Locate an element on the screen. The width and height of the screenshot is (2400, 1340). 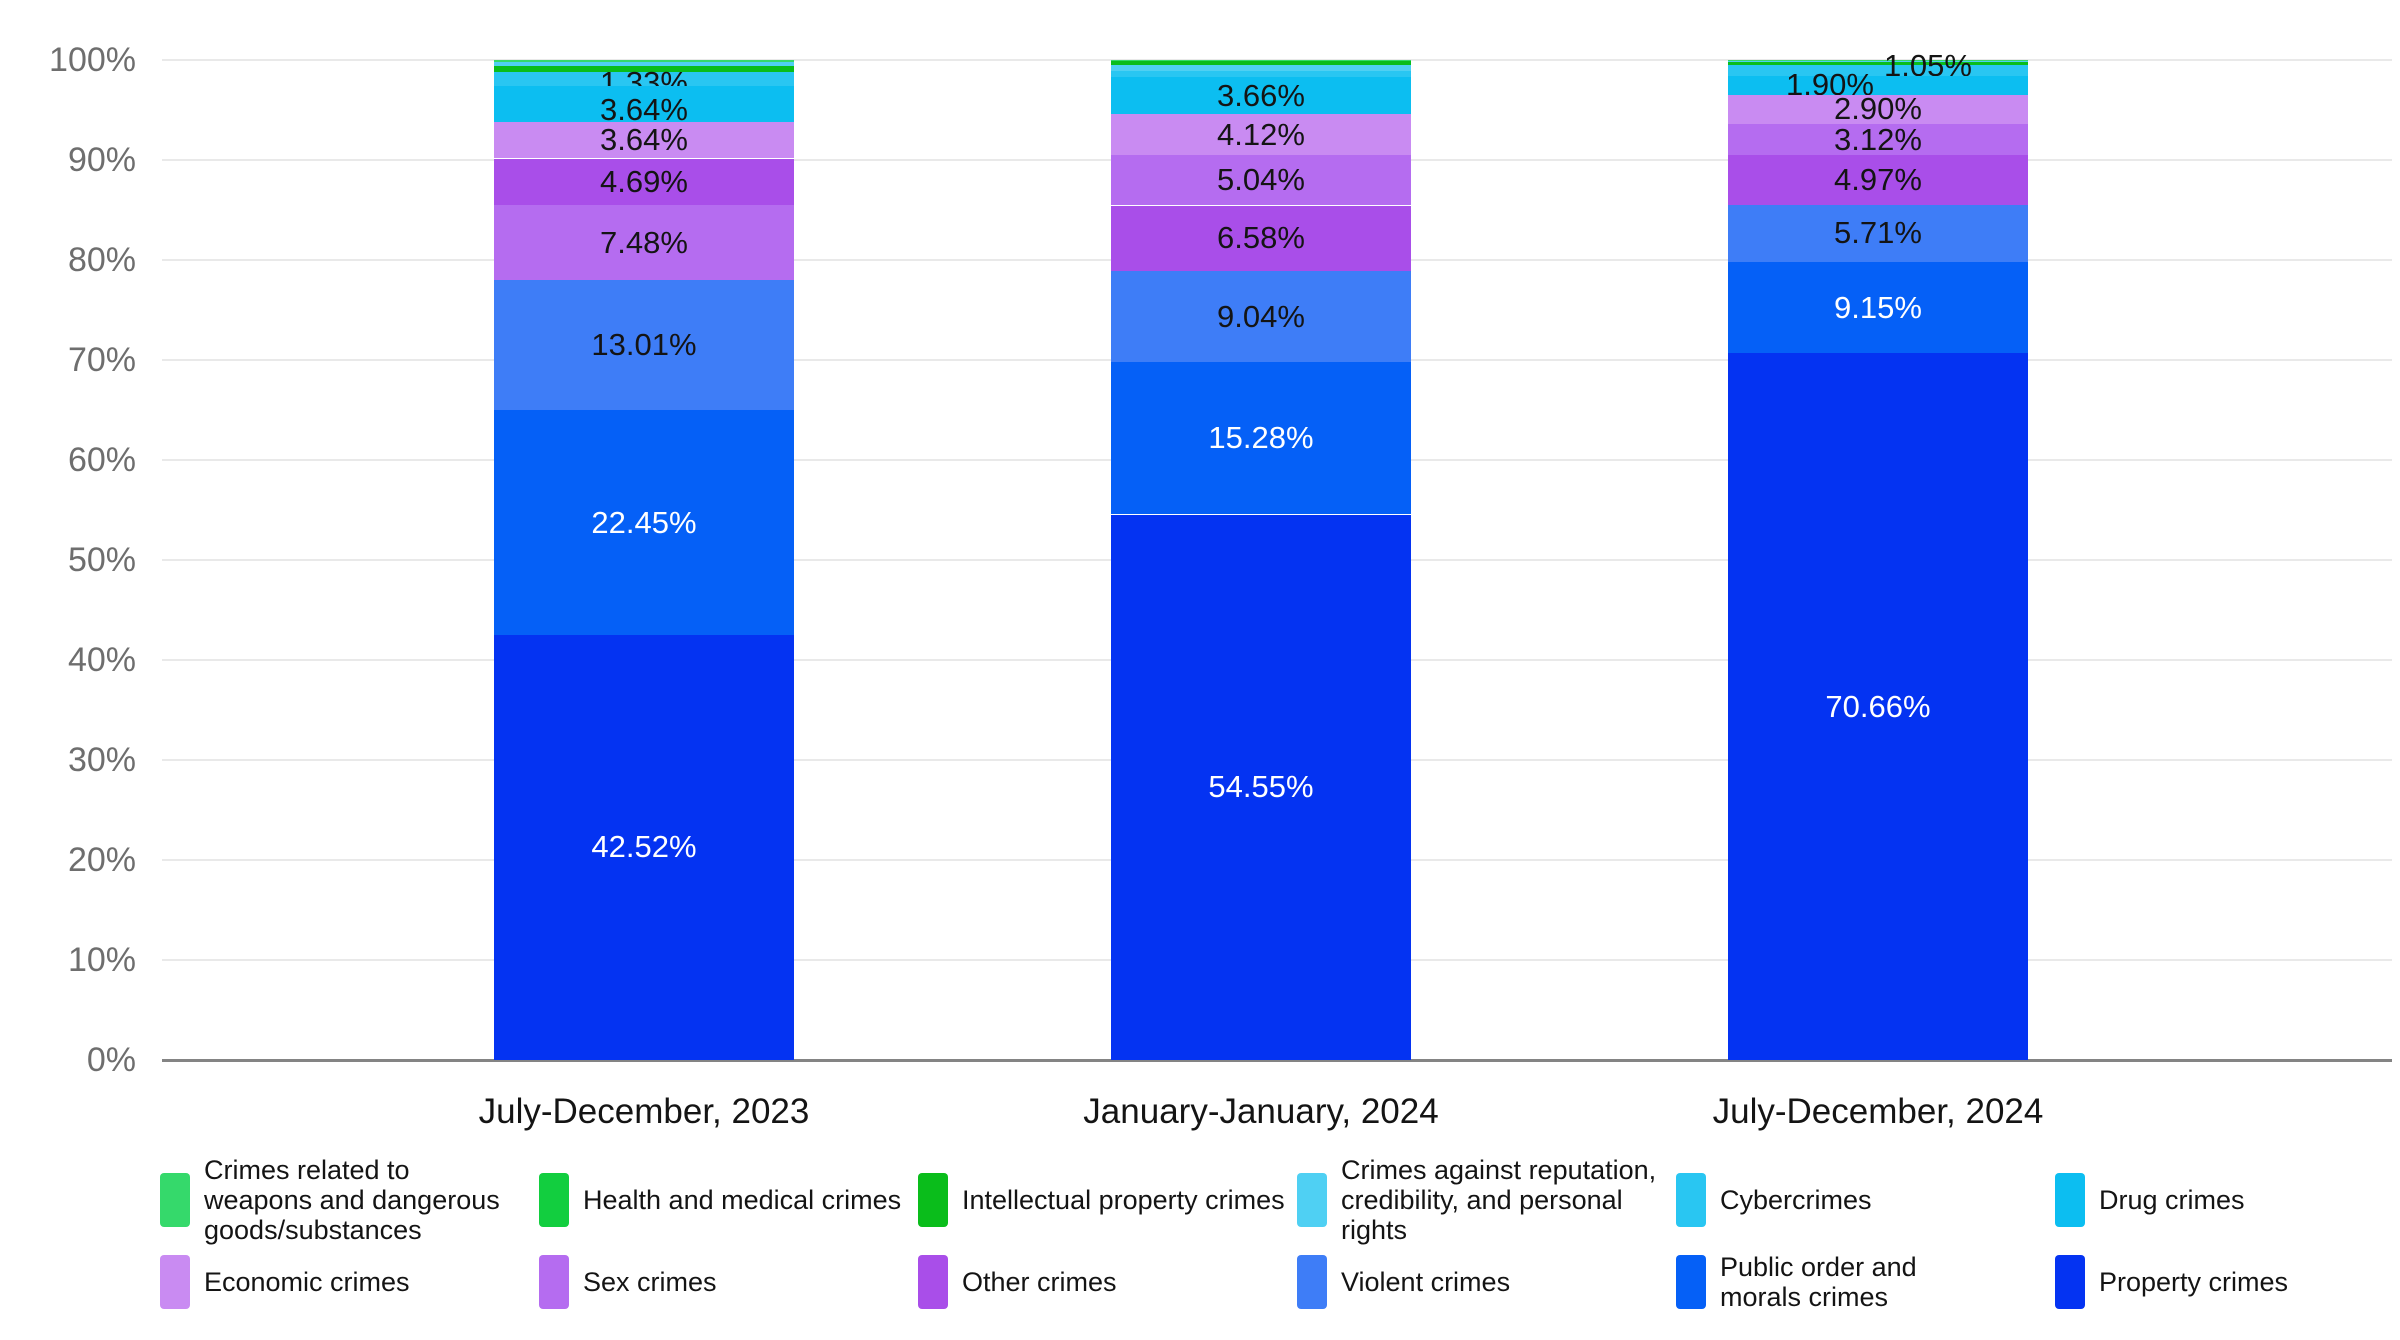
segment-value-label: 13.01% is located at coordinates (644, 345).